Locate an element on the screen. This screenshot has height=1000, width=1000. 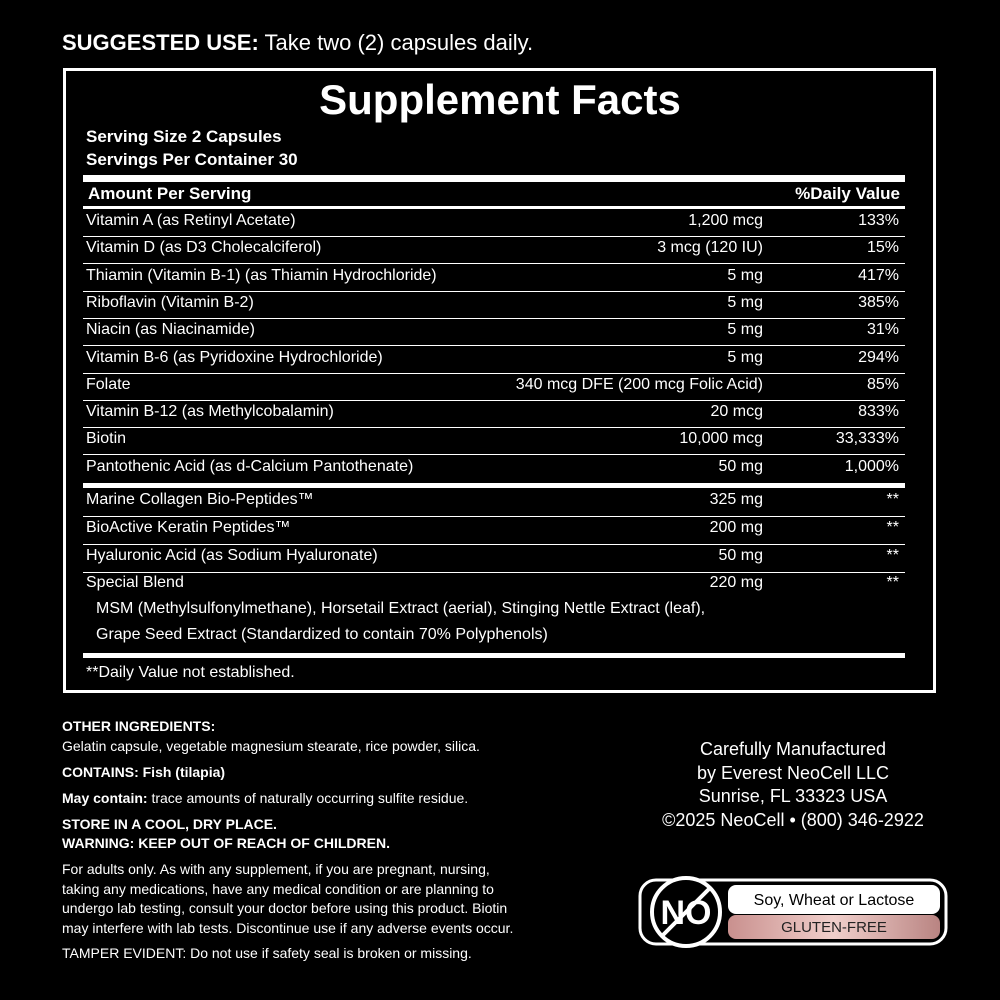
nutrient-dv: 15% is located at coordinates (882, 248).